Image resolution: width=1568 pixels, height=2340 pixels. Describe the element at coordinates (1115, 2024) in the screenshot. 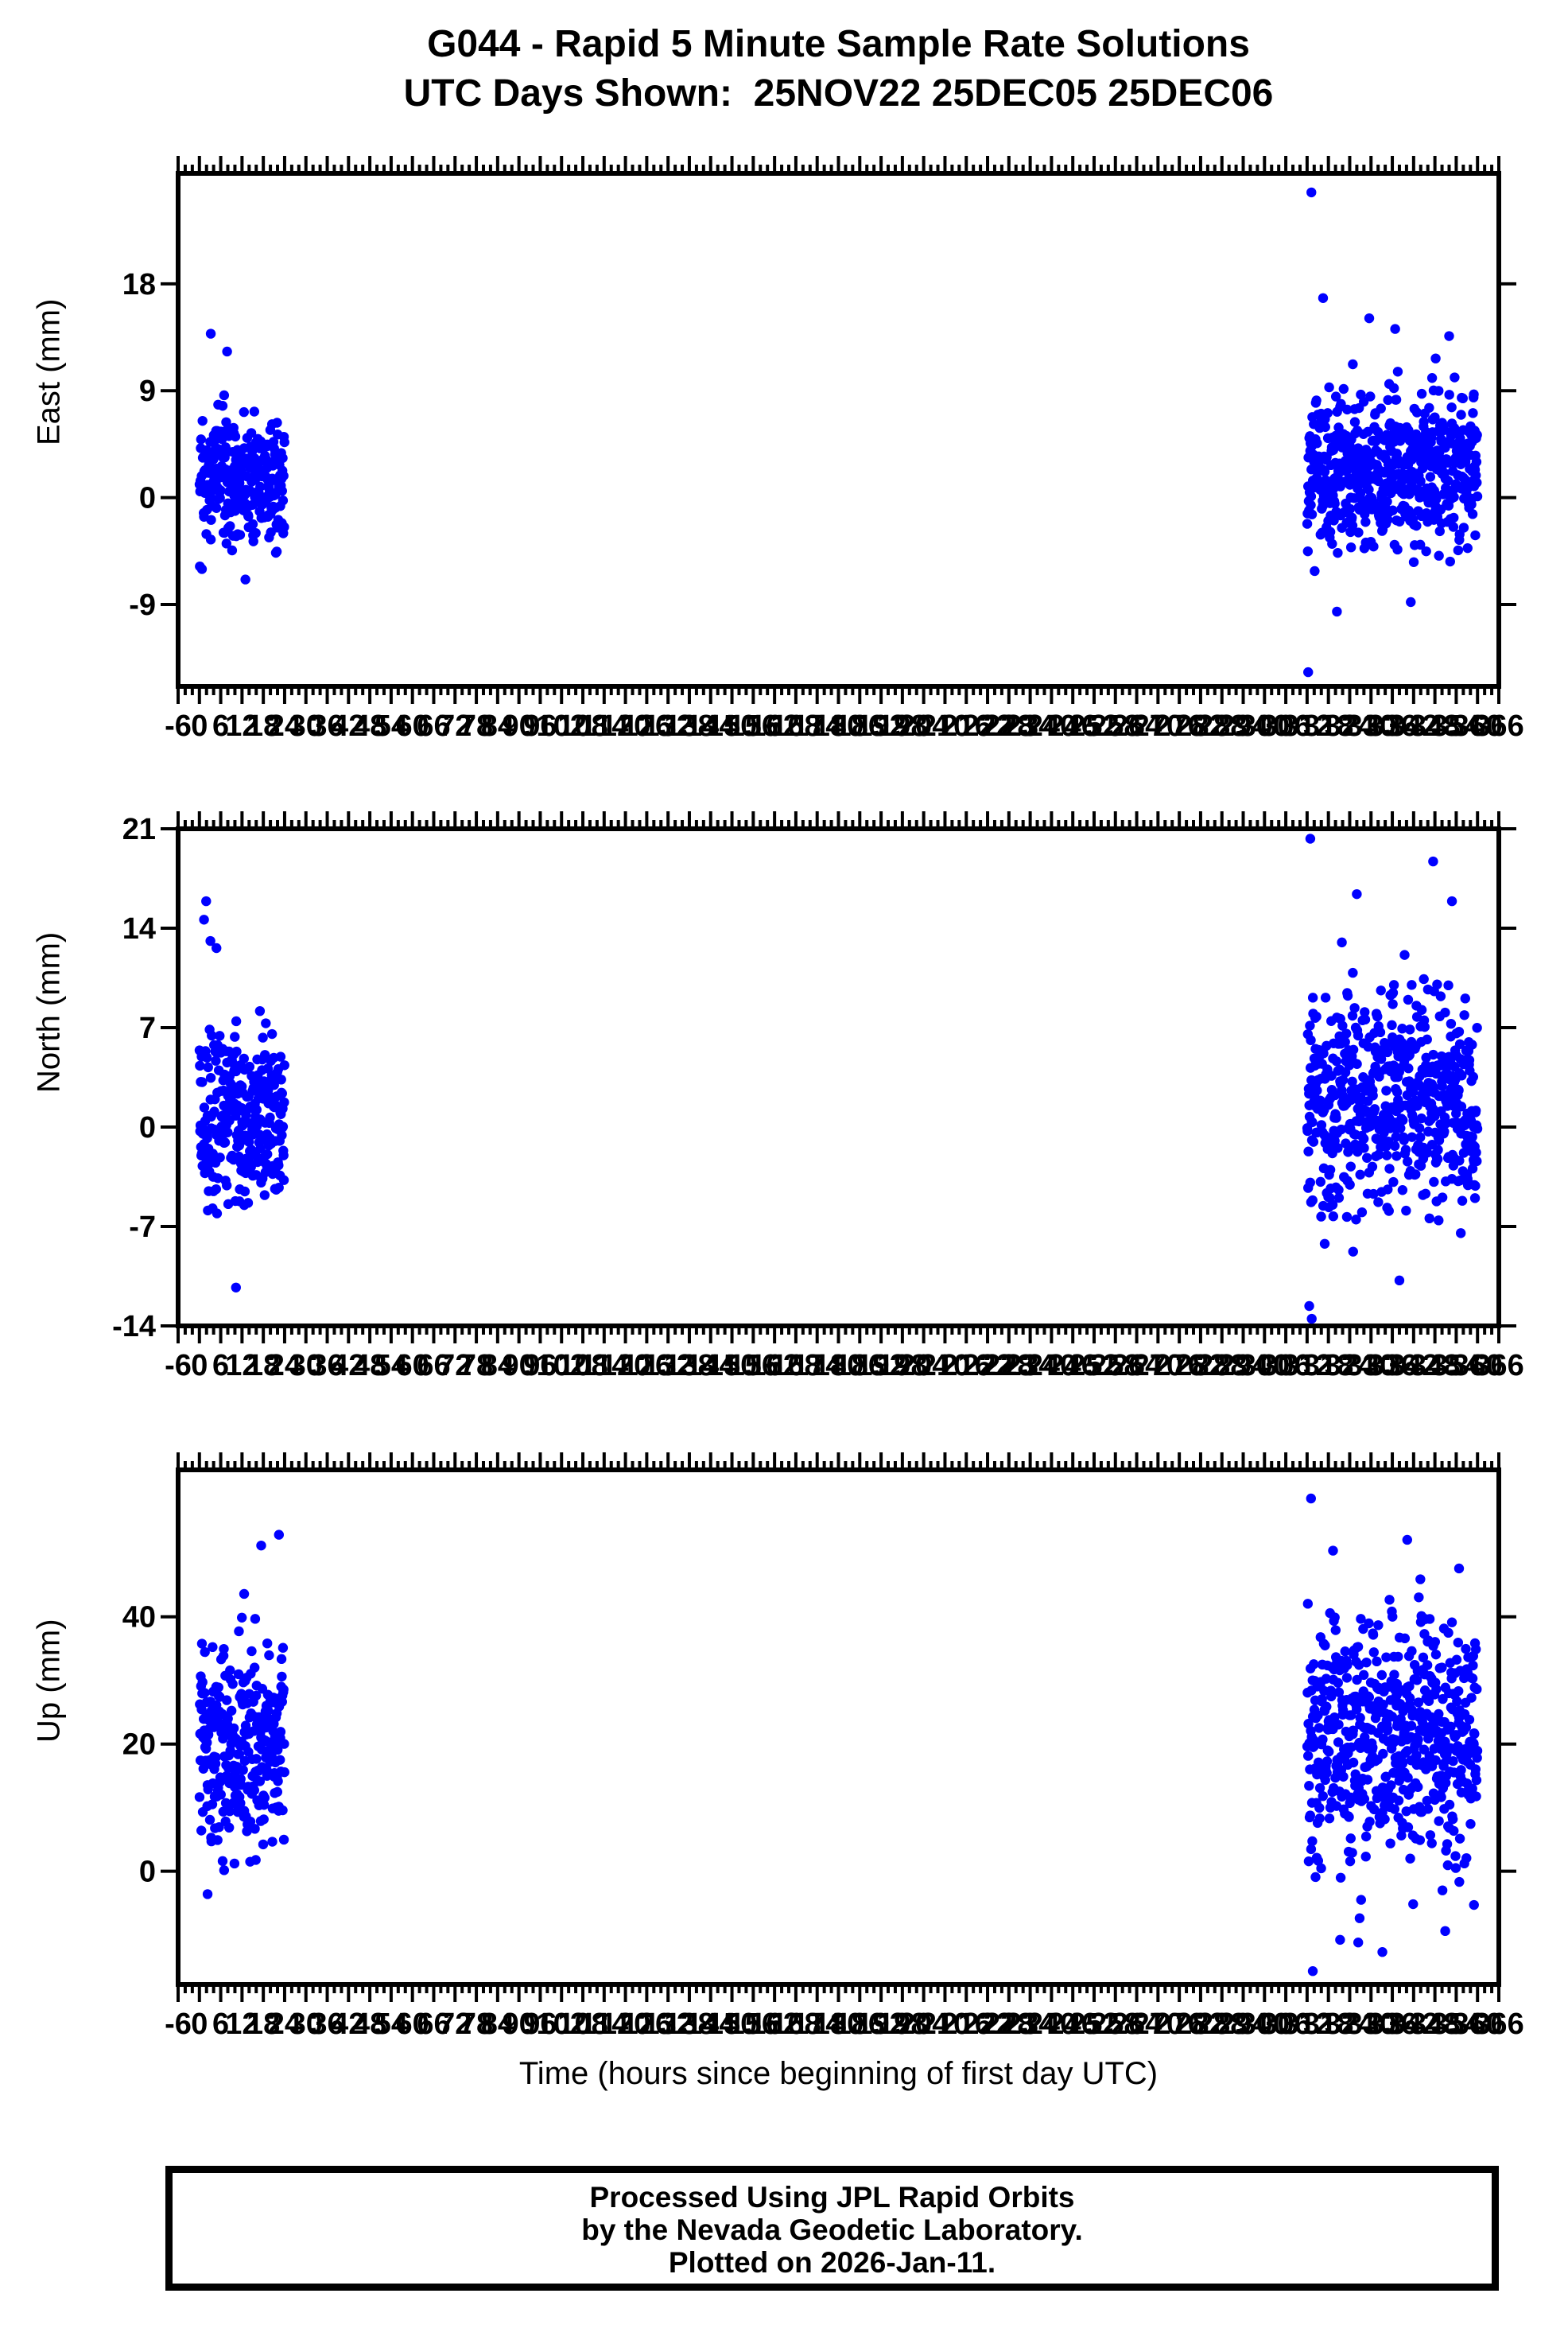

I see `x-tick-label: 258` at that location.